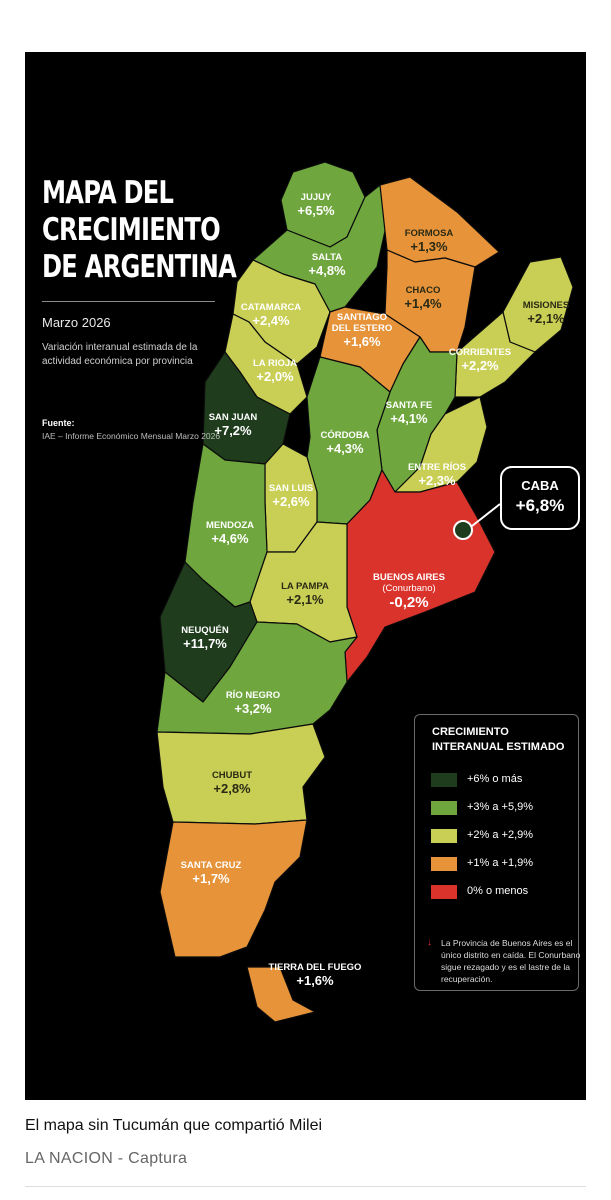  Describe the element at coordinates (305, 594) in the screenshot. I see `label-la-pampa: LA PAMPA +2,1%` at that location.